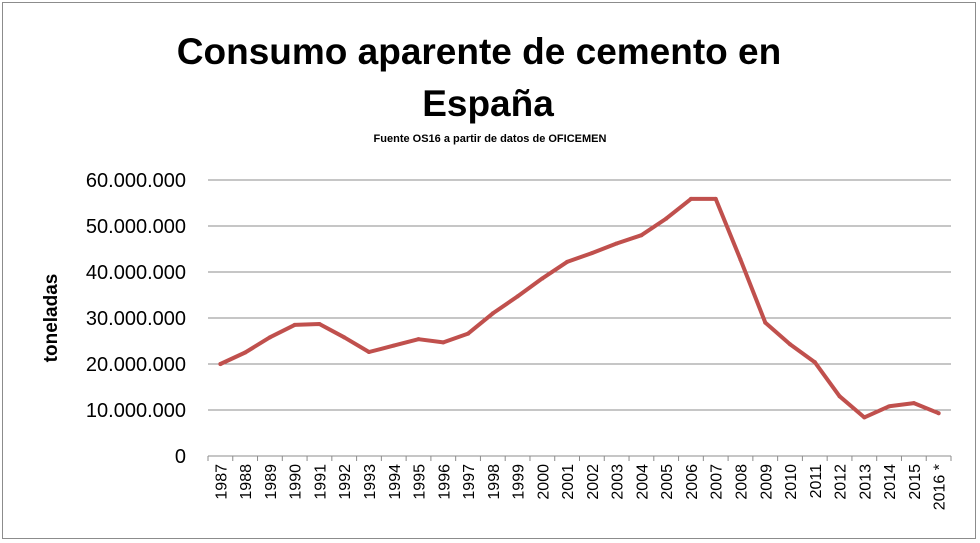  What do you see at coordinates (618, 482) in the screenshot?
I see `x-tick-label: 2003` at bounding box center [618, 482].